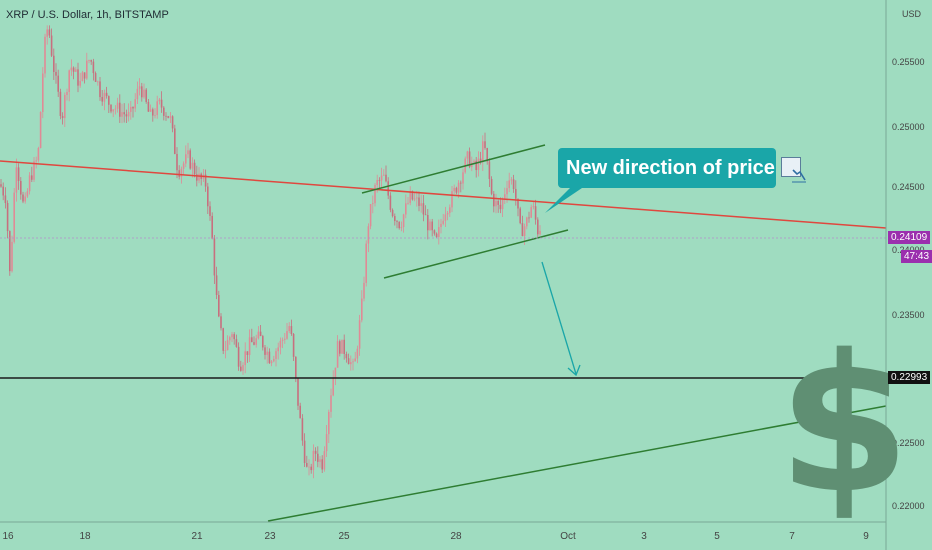 This screenshot has width=932, height=550. I want to click on channel-lower-line, so click(476, 254).